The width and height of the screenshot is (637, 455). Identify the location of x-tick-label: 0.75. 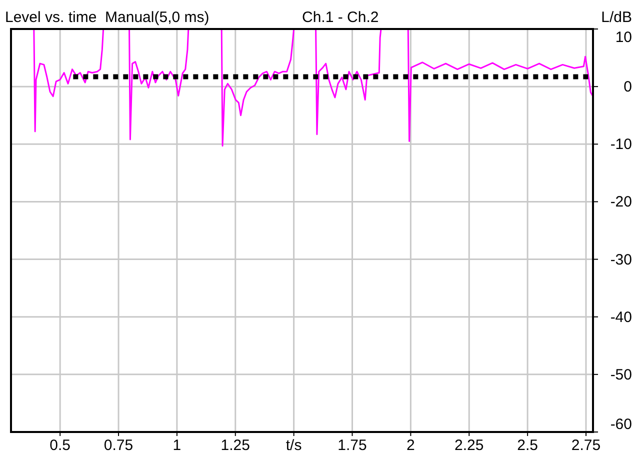
(119, 445).